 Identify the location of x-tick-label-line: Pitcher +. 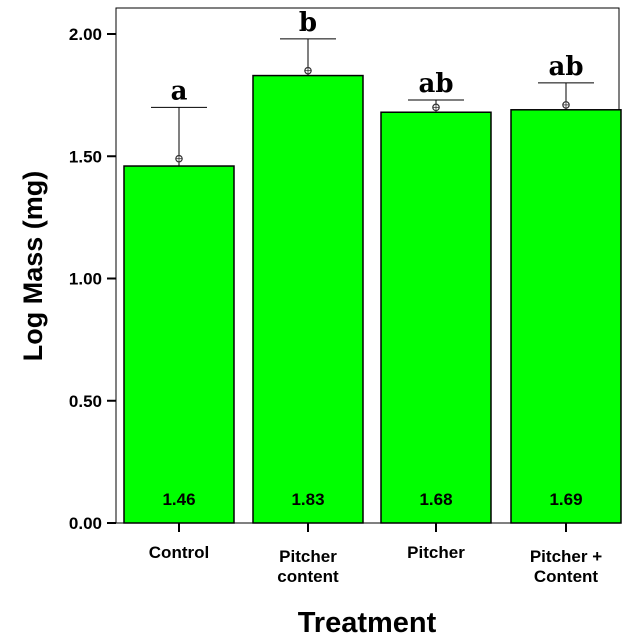
(566, 556).